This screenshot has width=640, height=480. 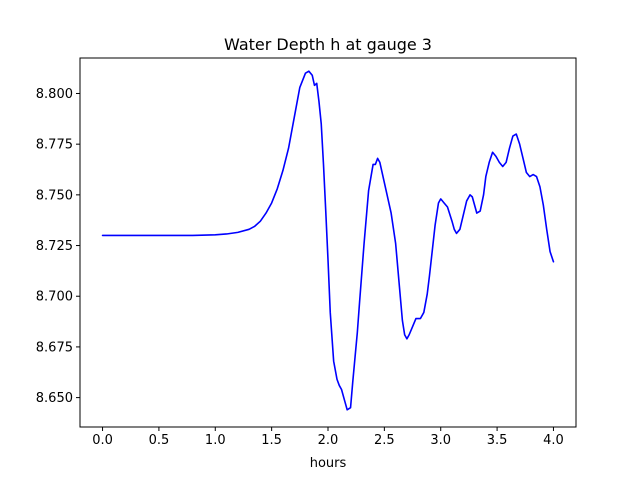 I want to click on x-tick-label: 2.0, so click(x=328, y=440).